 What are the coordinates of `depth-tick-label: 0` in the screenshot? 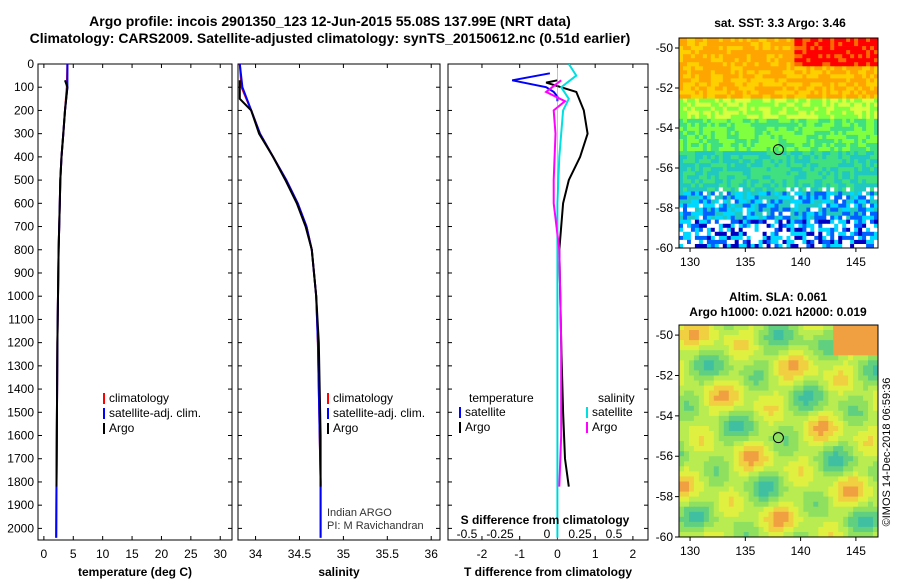 It's located at (30, 64).